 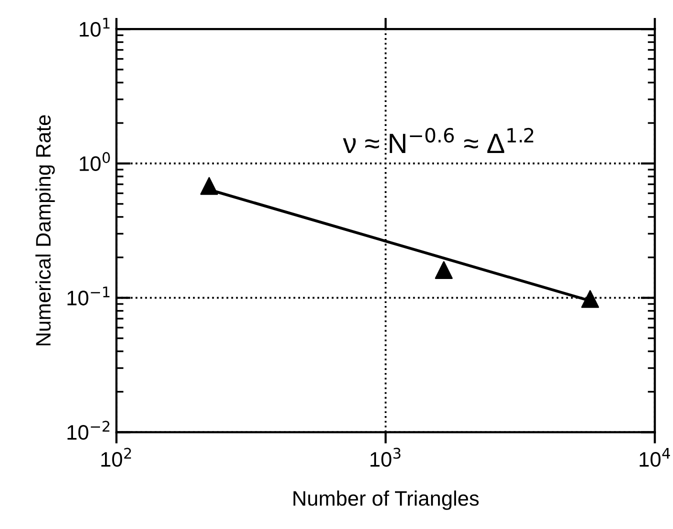 What do you see at coordinates (89, 296) in the screenshot?
I see `y-tick-label: 10$^{−1}$` at bounding box center [89, 296].